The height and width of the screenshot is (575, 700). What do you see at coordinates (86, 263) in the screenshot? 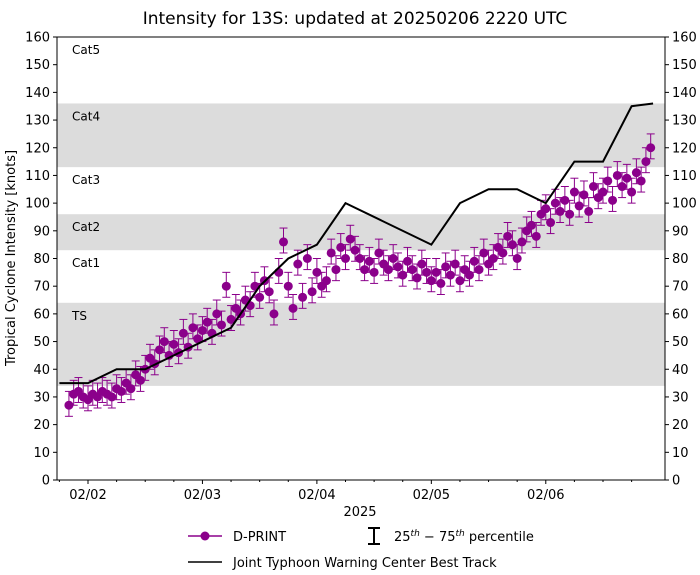
I see `category-label-cat1: Cat1` at bounding box center [86, 263].